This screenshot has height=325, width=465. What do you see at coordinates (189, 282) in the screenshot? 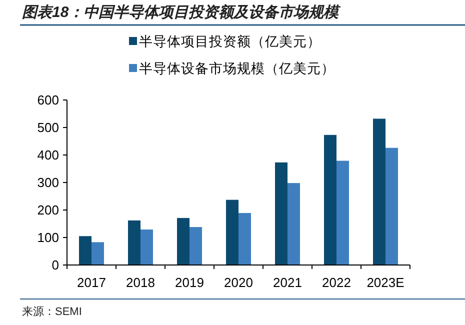
I see `x-tick-label: 2019` at bounding box center [189, 282].